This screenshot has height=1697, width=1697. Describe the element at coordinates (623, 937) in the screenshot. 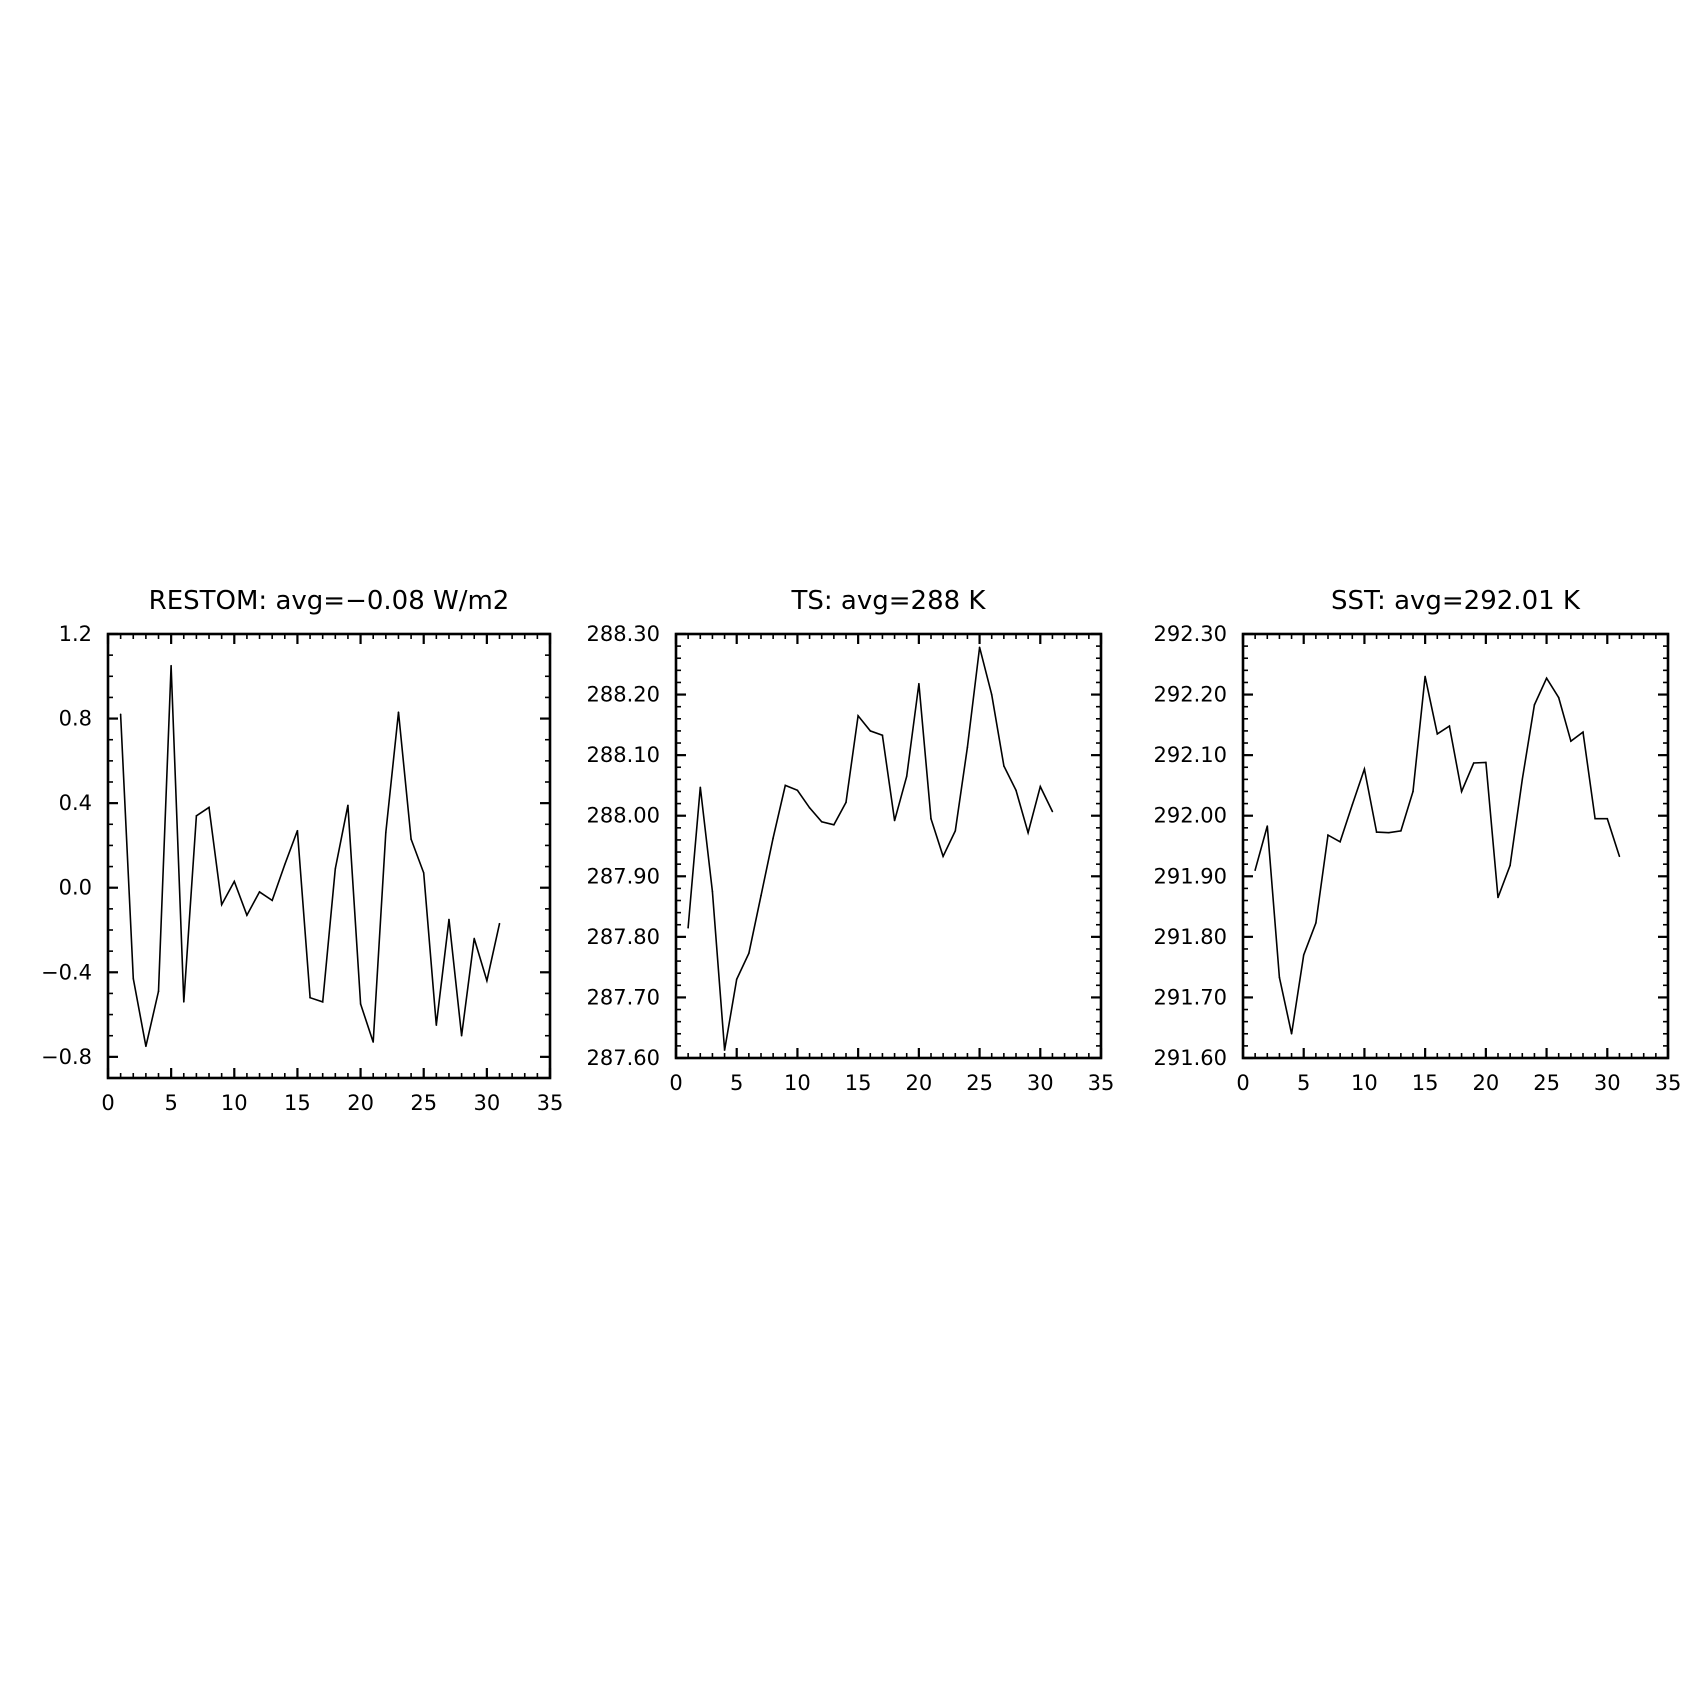

I see `ts-y-tick-label: 287.80` at that location.